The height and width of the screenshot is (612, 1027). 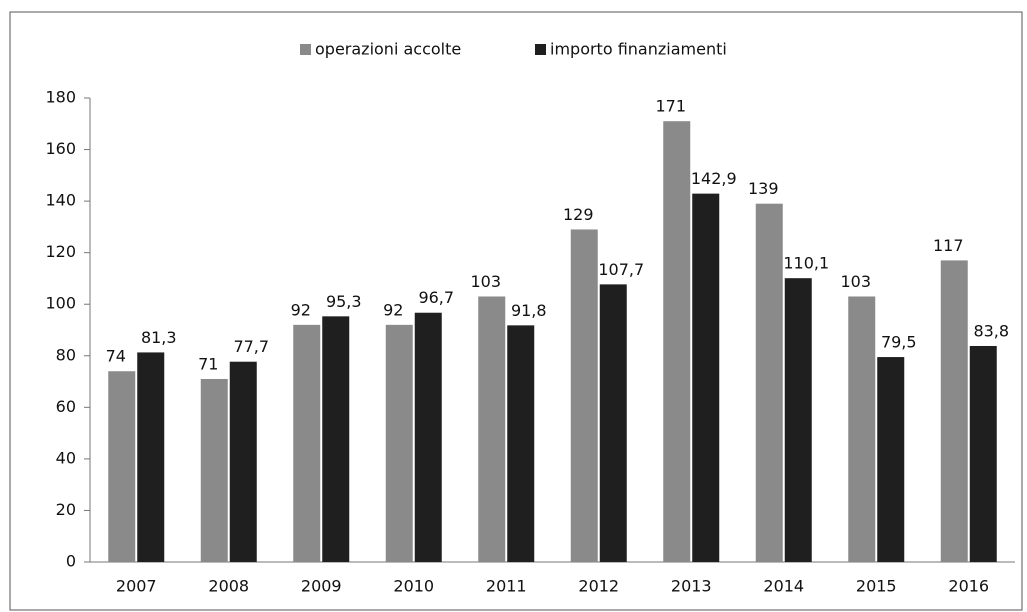 I want to click on data-label: 171, so click(x=670, y=106).